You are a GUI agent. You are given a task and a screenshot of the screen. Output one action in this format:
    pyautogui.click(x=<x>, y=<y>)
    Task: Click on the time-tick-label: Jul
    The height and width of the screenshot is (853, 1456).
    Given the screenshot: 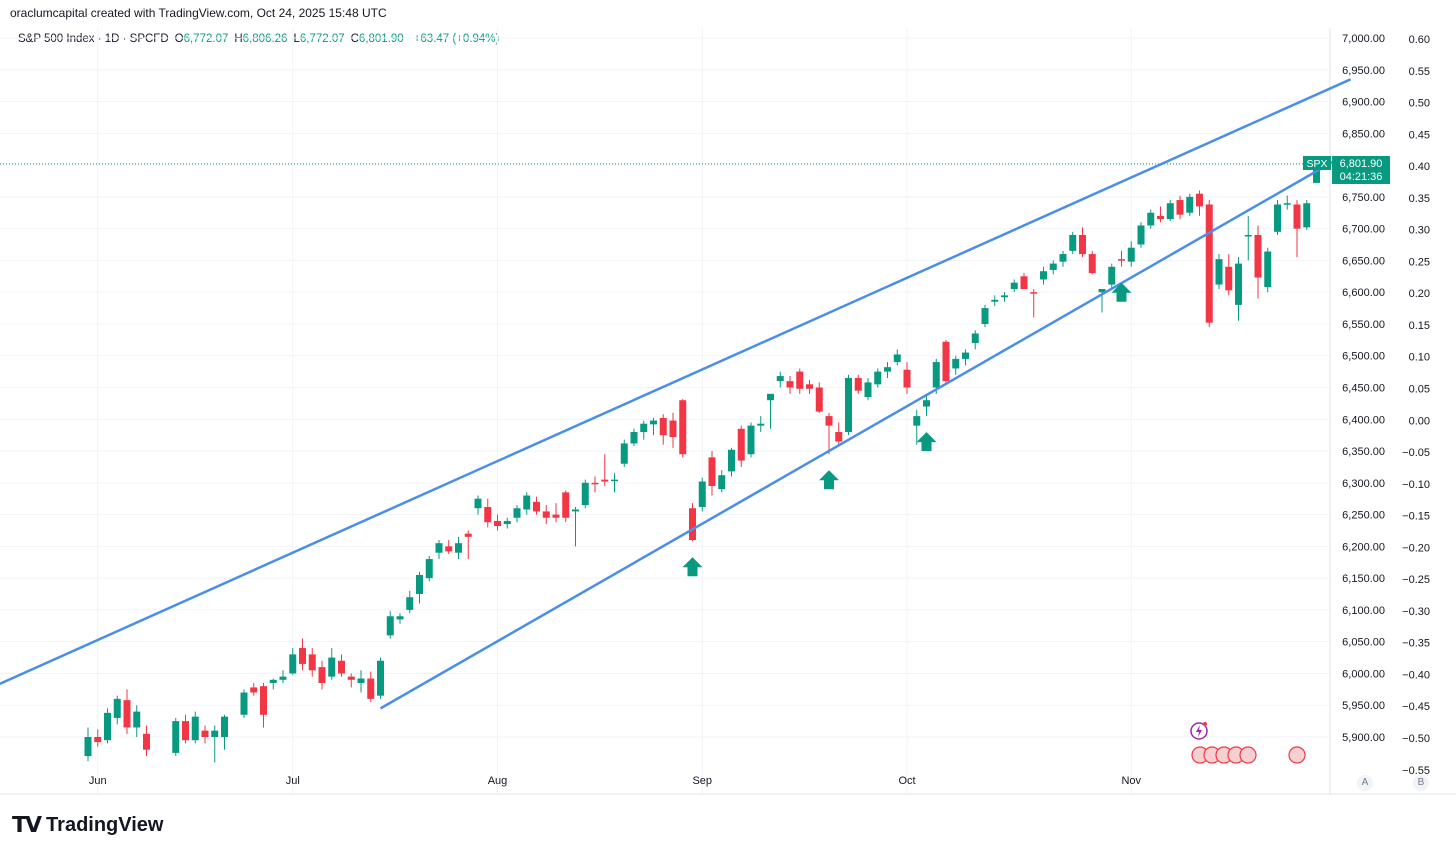 What is the action you would take?
    pyautogui.click(x=293, y=781)
    